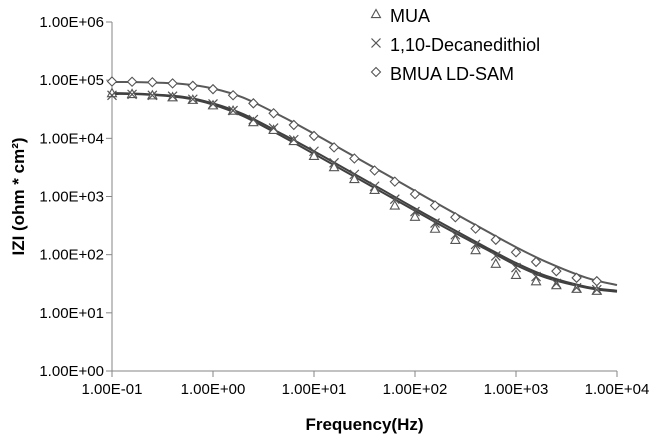 This screenshot has width=660, height=438. Describe the element at coordinates (71, 371) in the screenshot. I see `y-tick-label: 1.00E+00` at that location.